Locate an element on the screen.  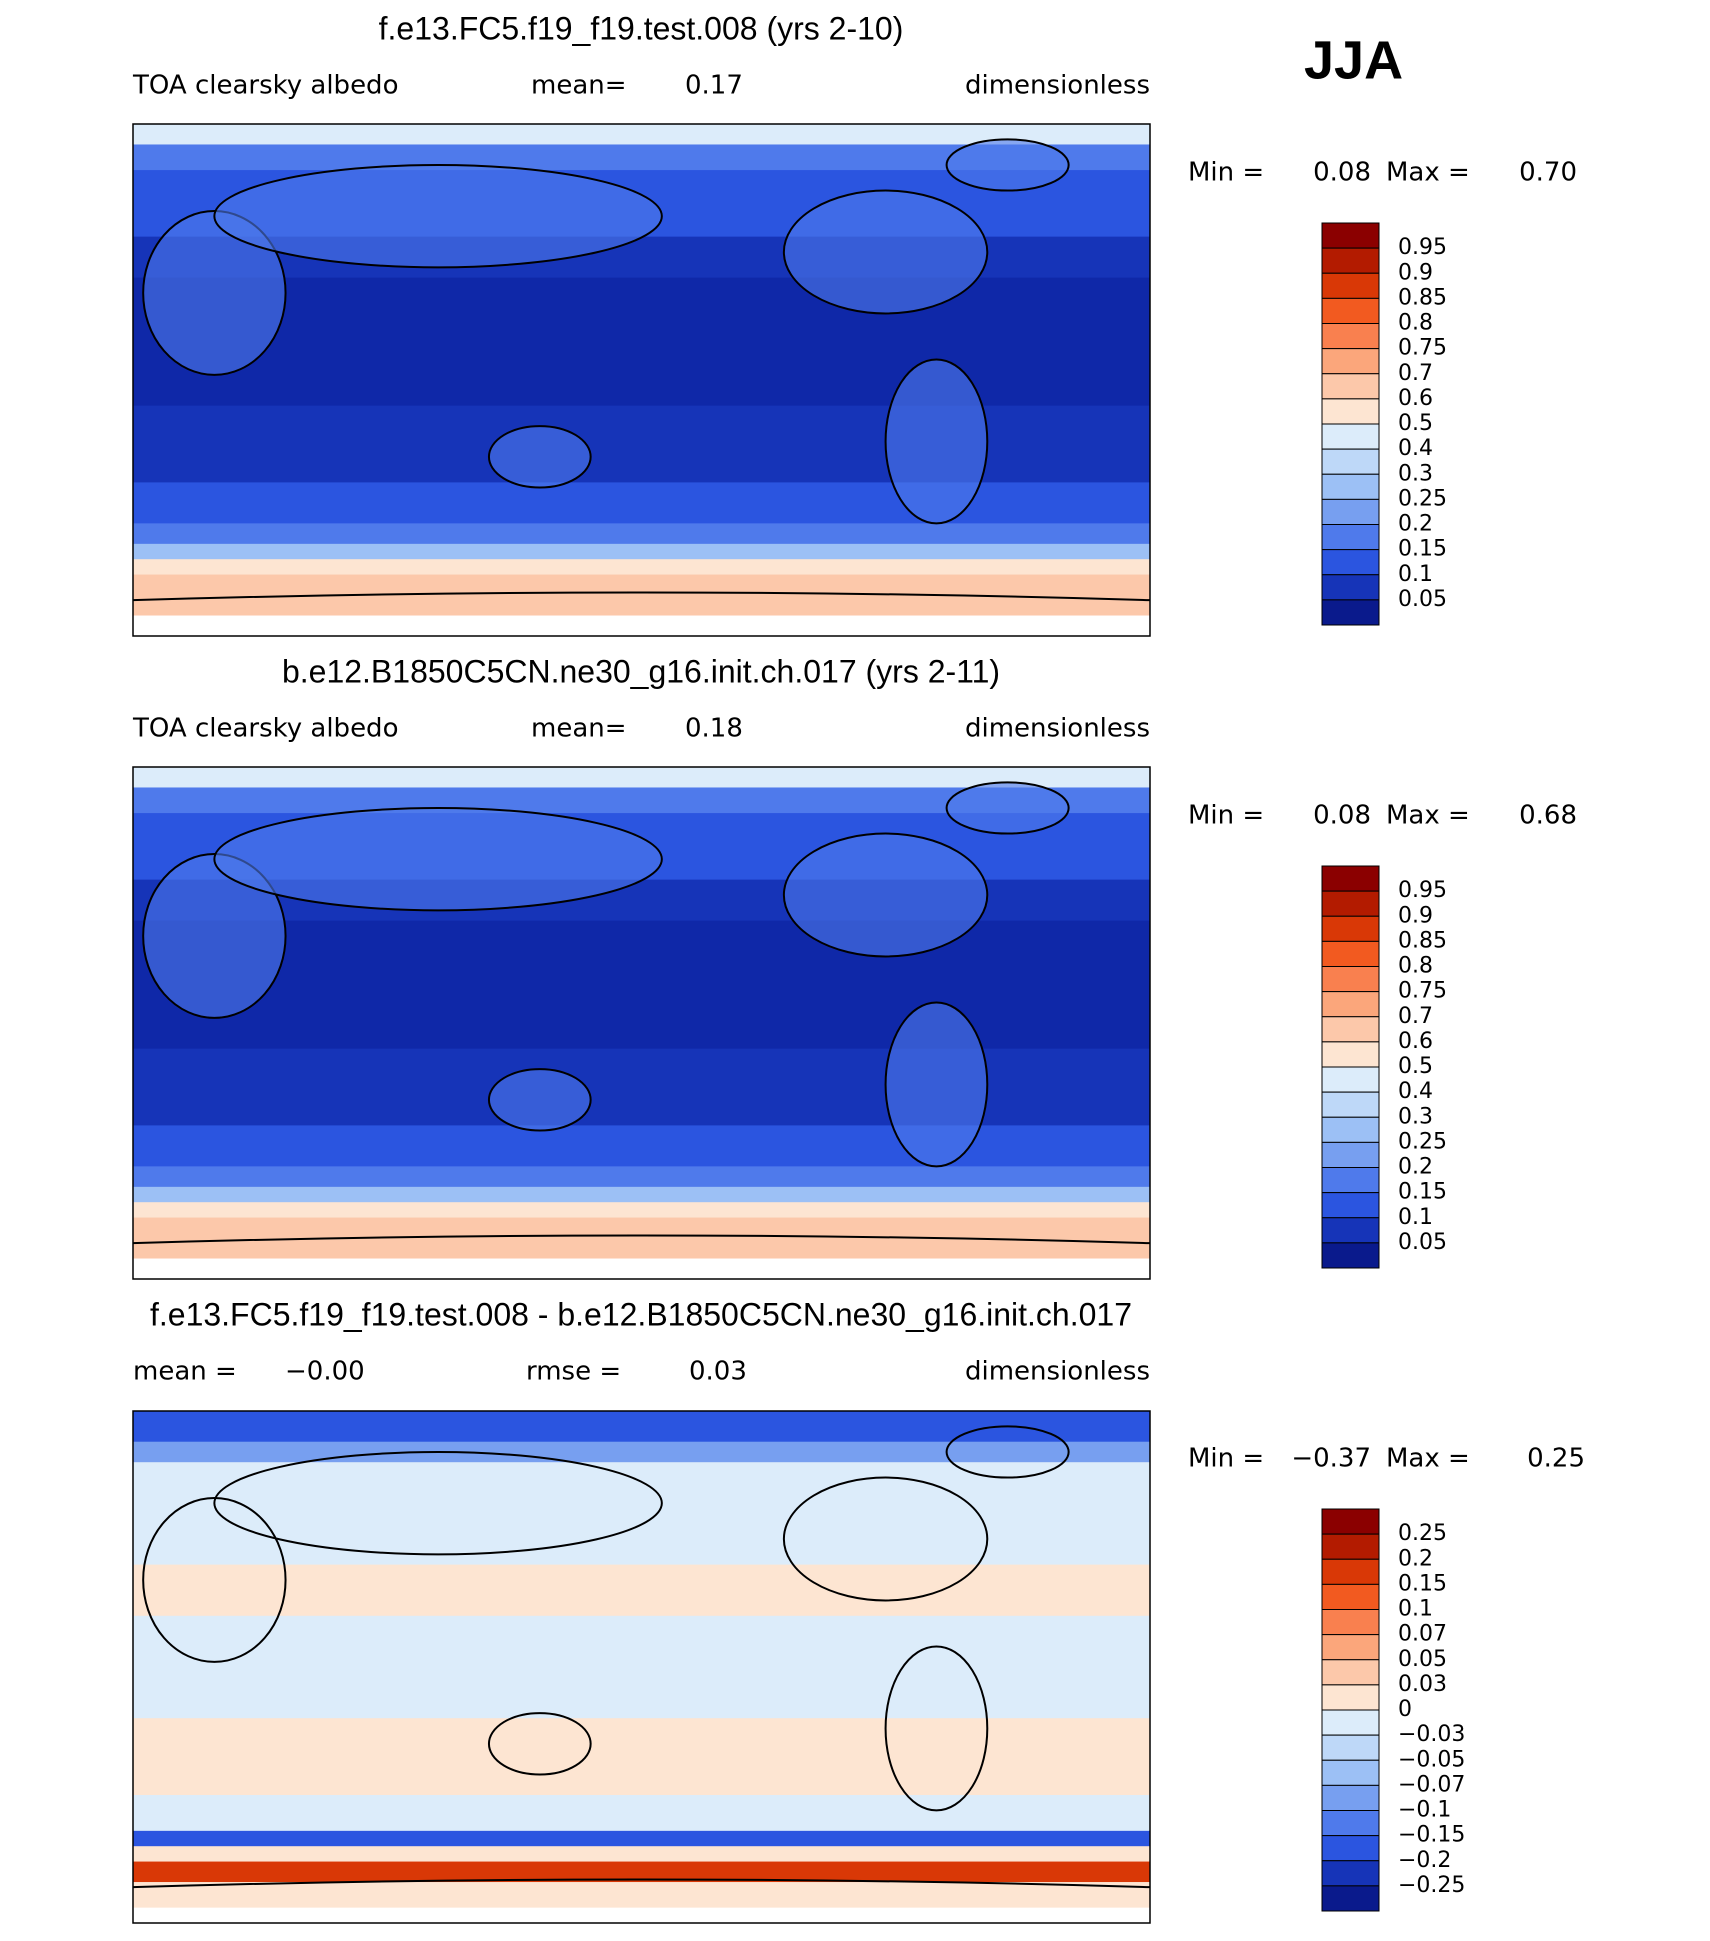
stat-value: 0.03 is located at coordinates (718, 1372).